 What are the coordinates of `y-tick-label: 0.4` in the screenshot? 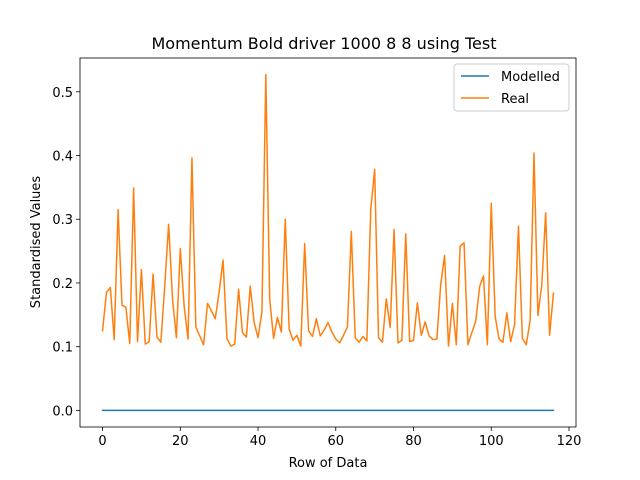 It's located at (62, 157).